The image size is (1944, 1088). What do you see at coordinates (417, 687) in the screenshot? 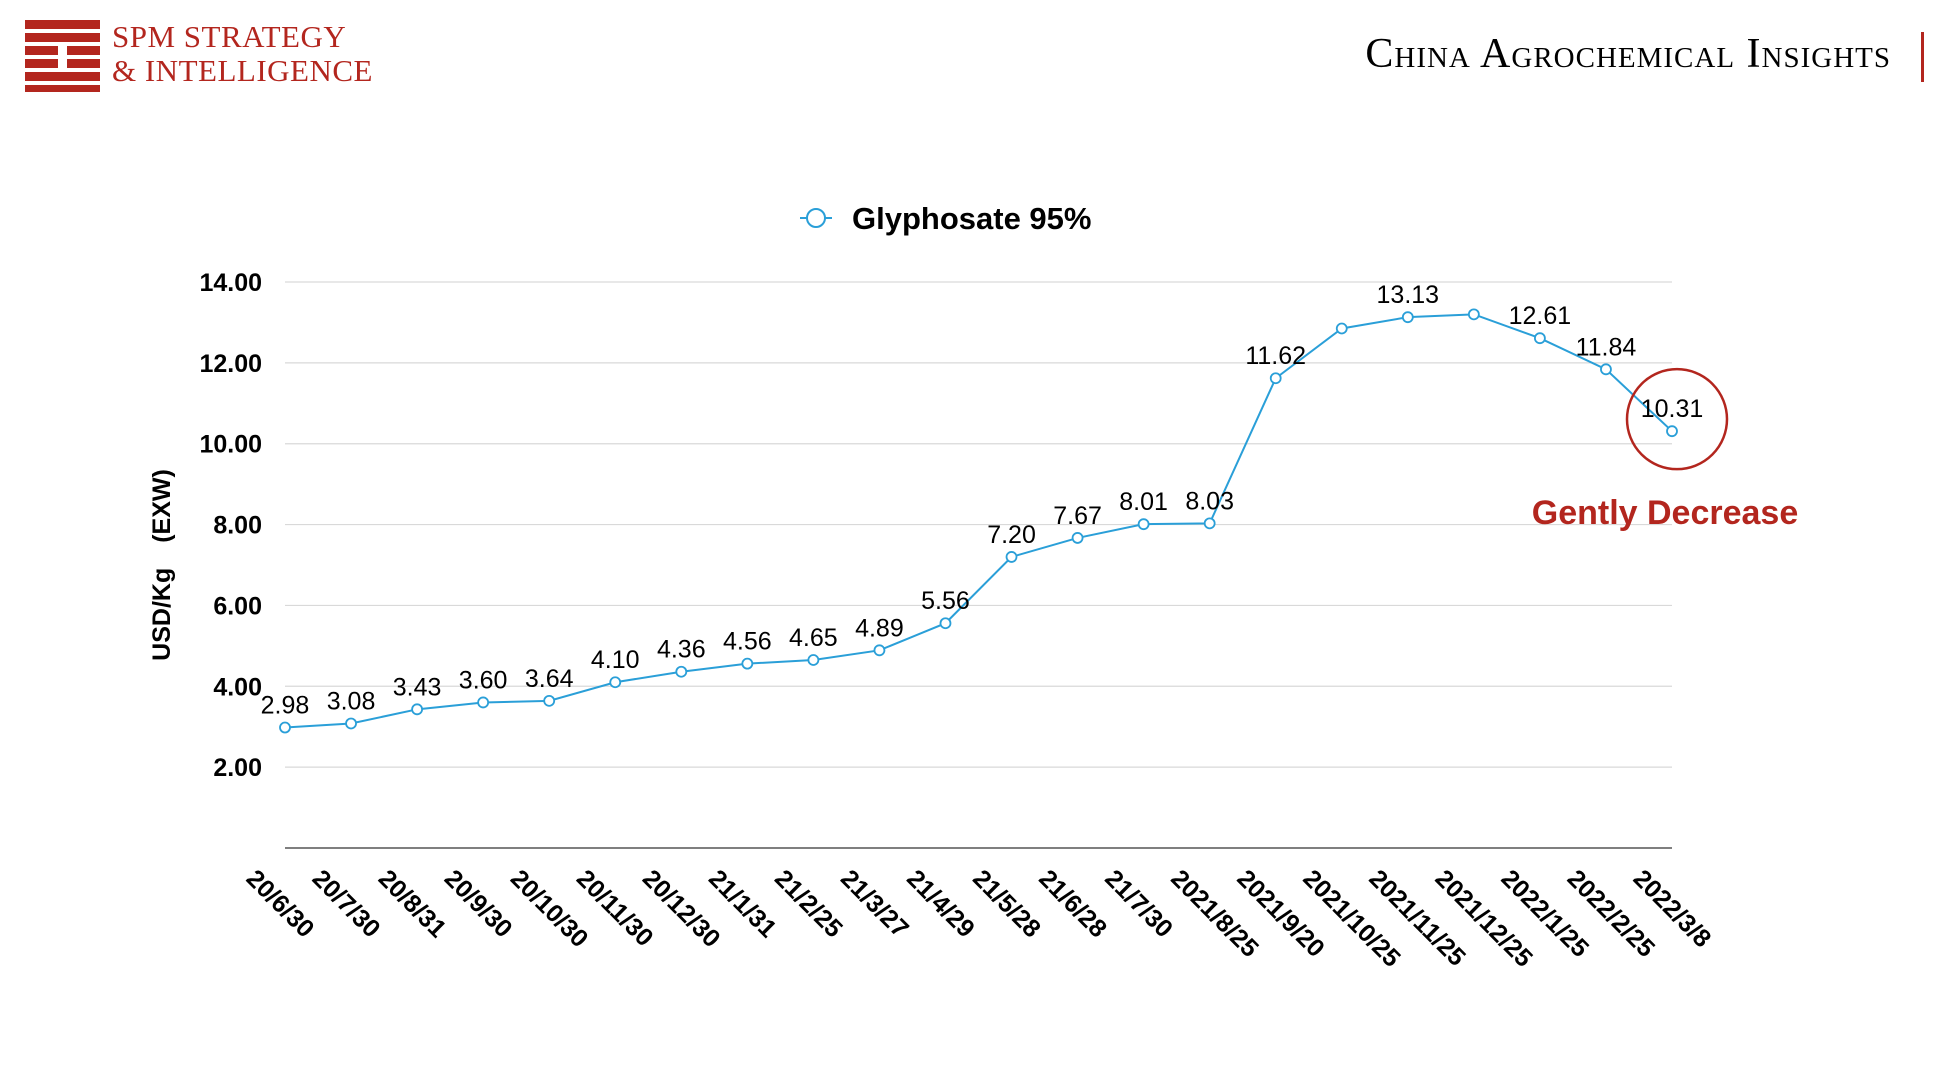
I see `data-label: 3.43` at bounding box center [417, 687].